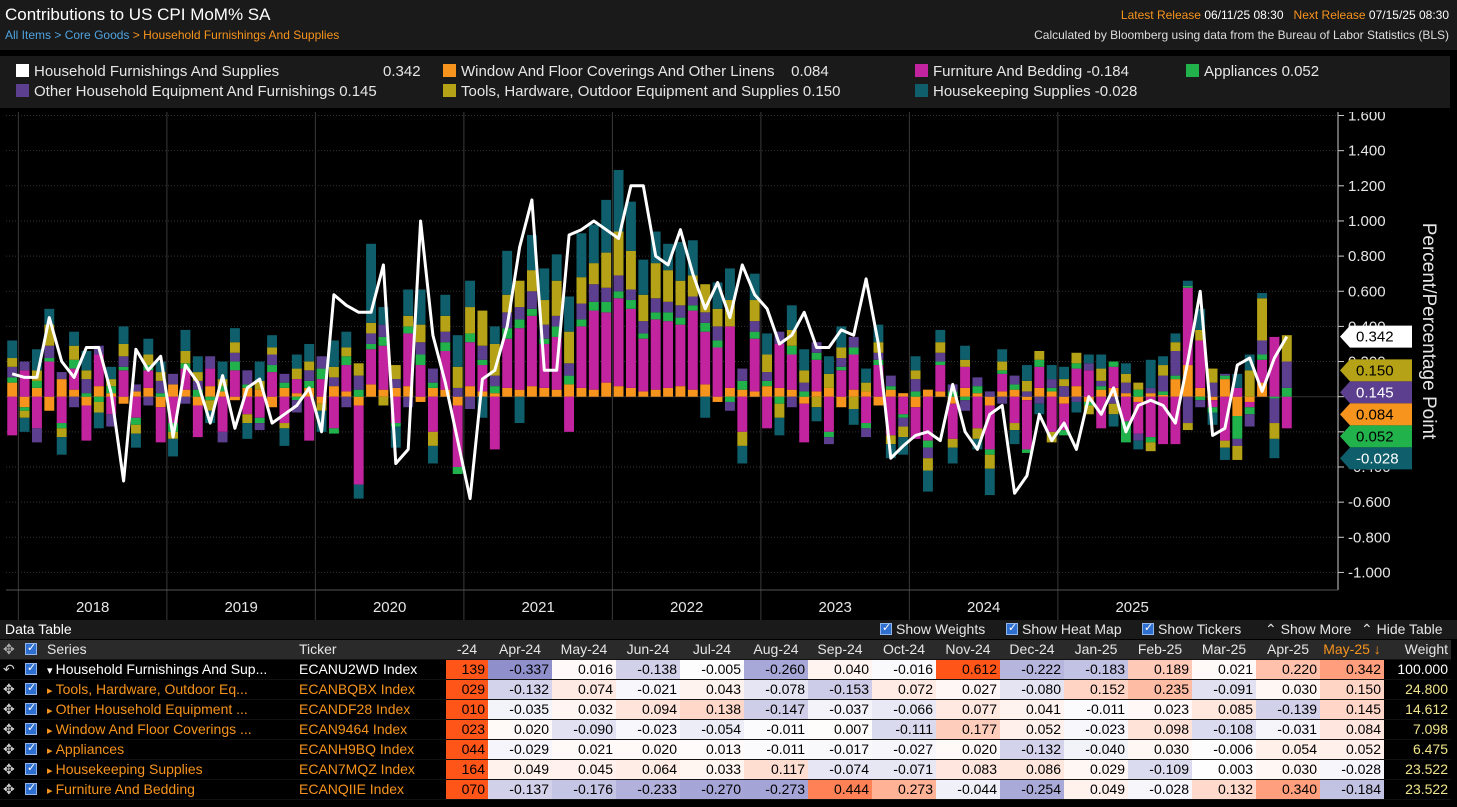 This screenshot has height=807, width=1457. What do you see at coordinates (371, 749) in the screenshot?
I see `ticker-cell: ECANH9BQ Index` at bounding box center [371, 749].